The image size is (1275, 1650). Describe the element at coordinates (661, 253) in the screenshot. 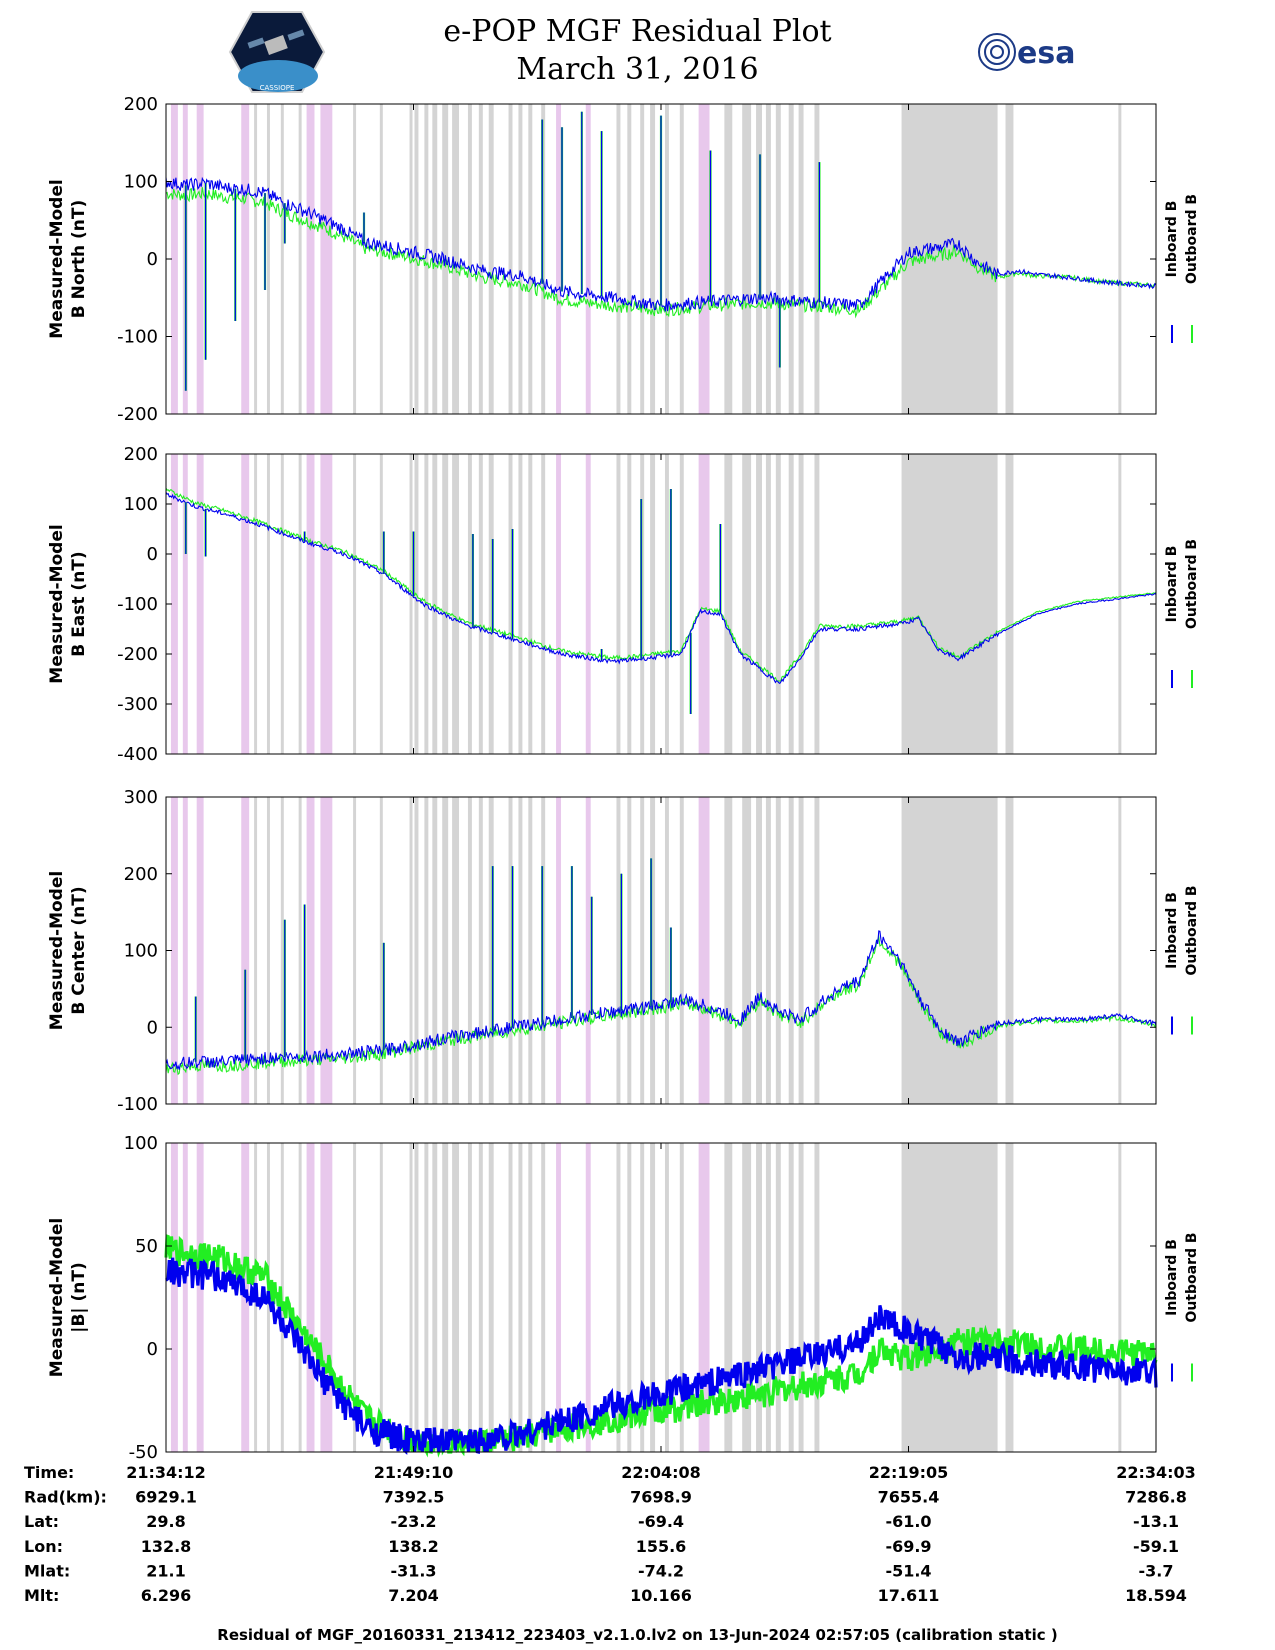

I see `series-line-outboard` at that location.